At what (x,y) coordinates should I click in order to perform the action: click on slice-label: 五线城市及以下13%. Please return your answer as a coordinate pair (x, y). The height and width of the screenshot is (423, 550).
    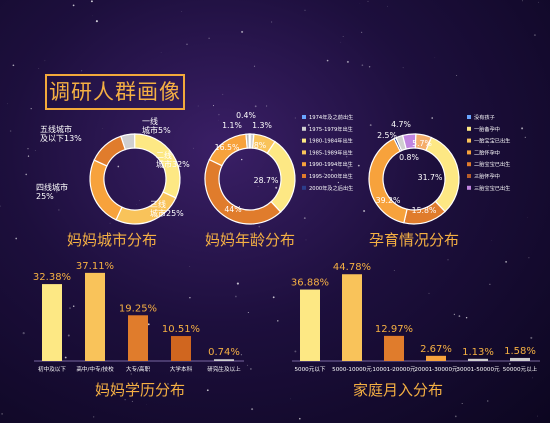
    Looking at the image, I should click on (61, 133).